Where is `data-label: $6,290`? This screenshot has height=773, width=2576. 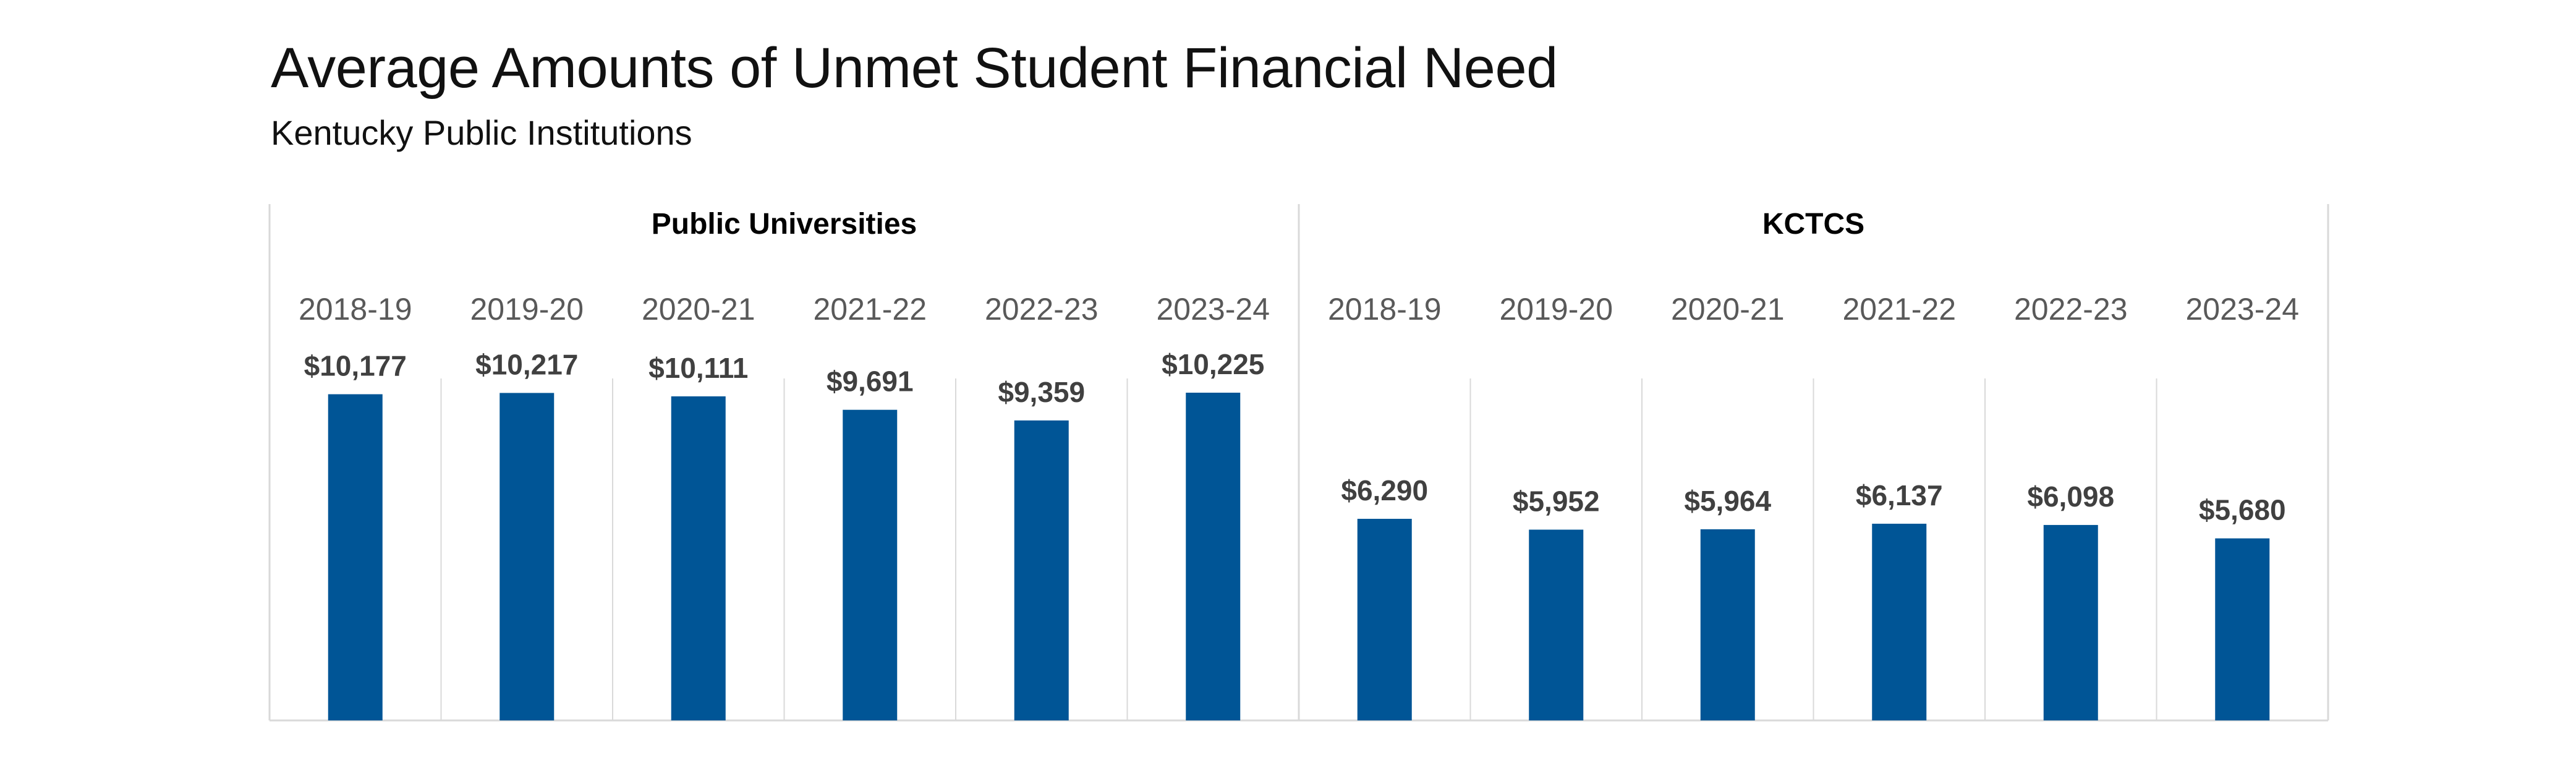 data-label: $6,290 is located at coordinates (1384, 490).